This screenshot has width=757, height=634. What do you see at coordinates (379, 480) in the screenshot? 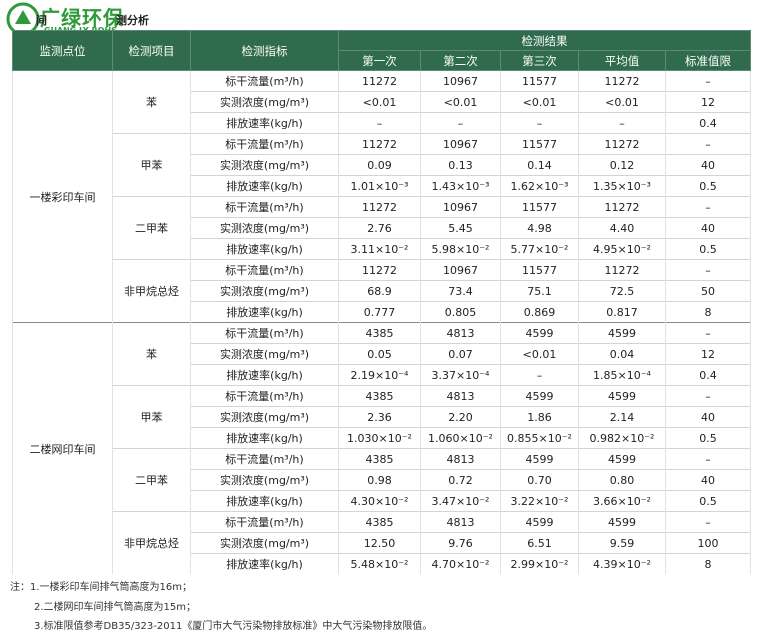
I see `value-cell: 0.98` at bounding box center [379, 480].